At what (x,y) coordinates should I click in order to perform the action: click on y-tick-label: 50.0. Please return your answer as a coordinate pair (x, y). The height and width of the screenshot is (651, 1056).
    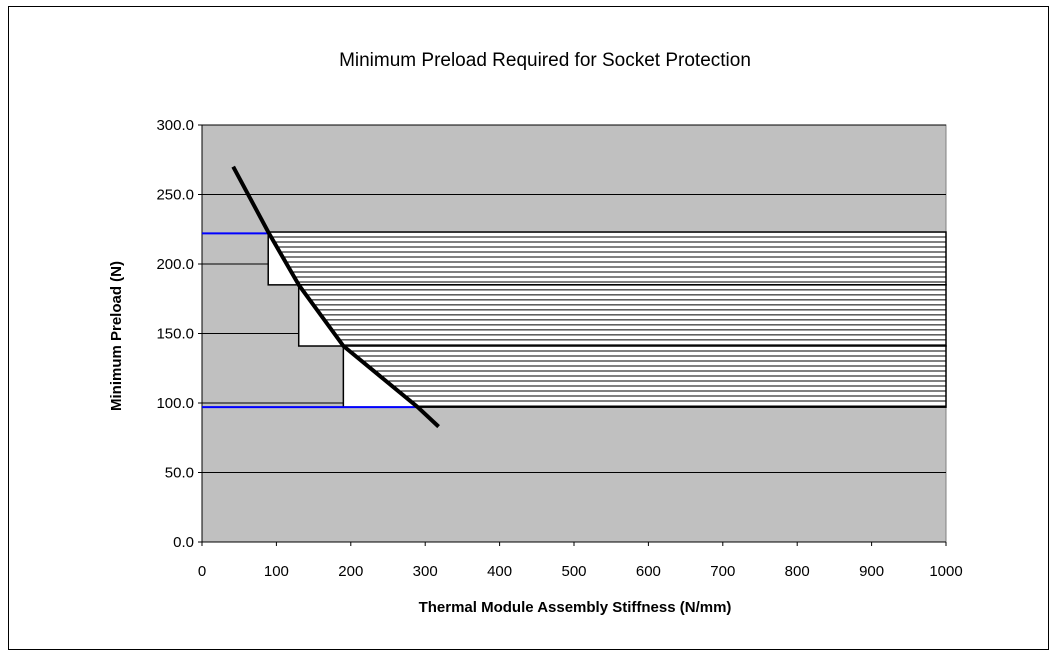
    Looking at the image, I should click on (179, 473).